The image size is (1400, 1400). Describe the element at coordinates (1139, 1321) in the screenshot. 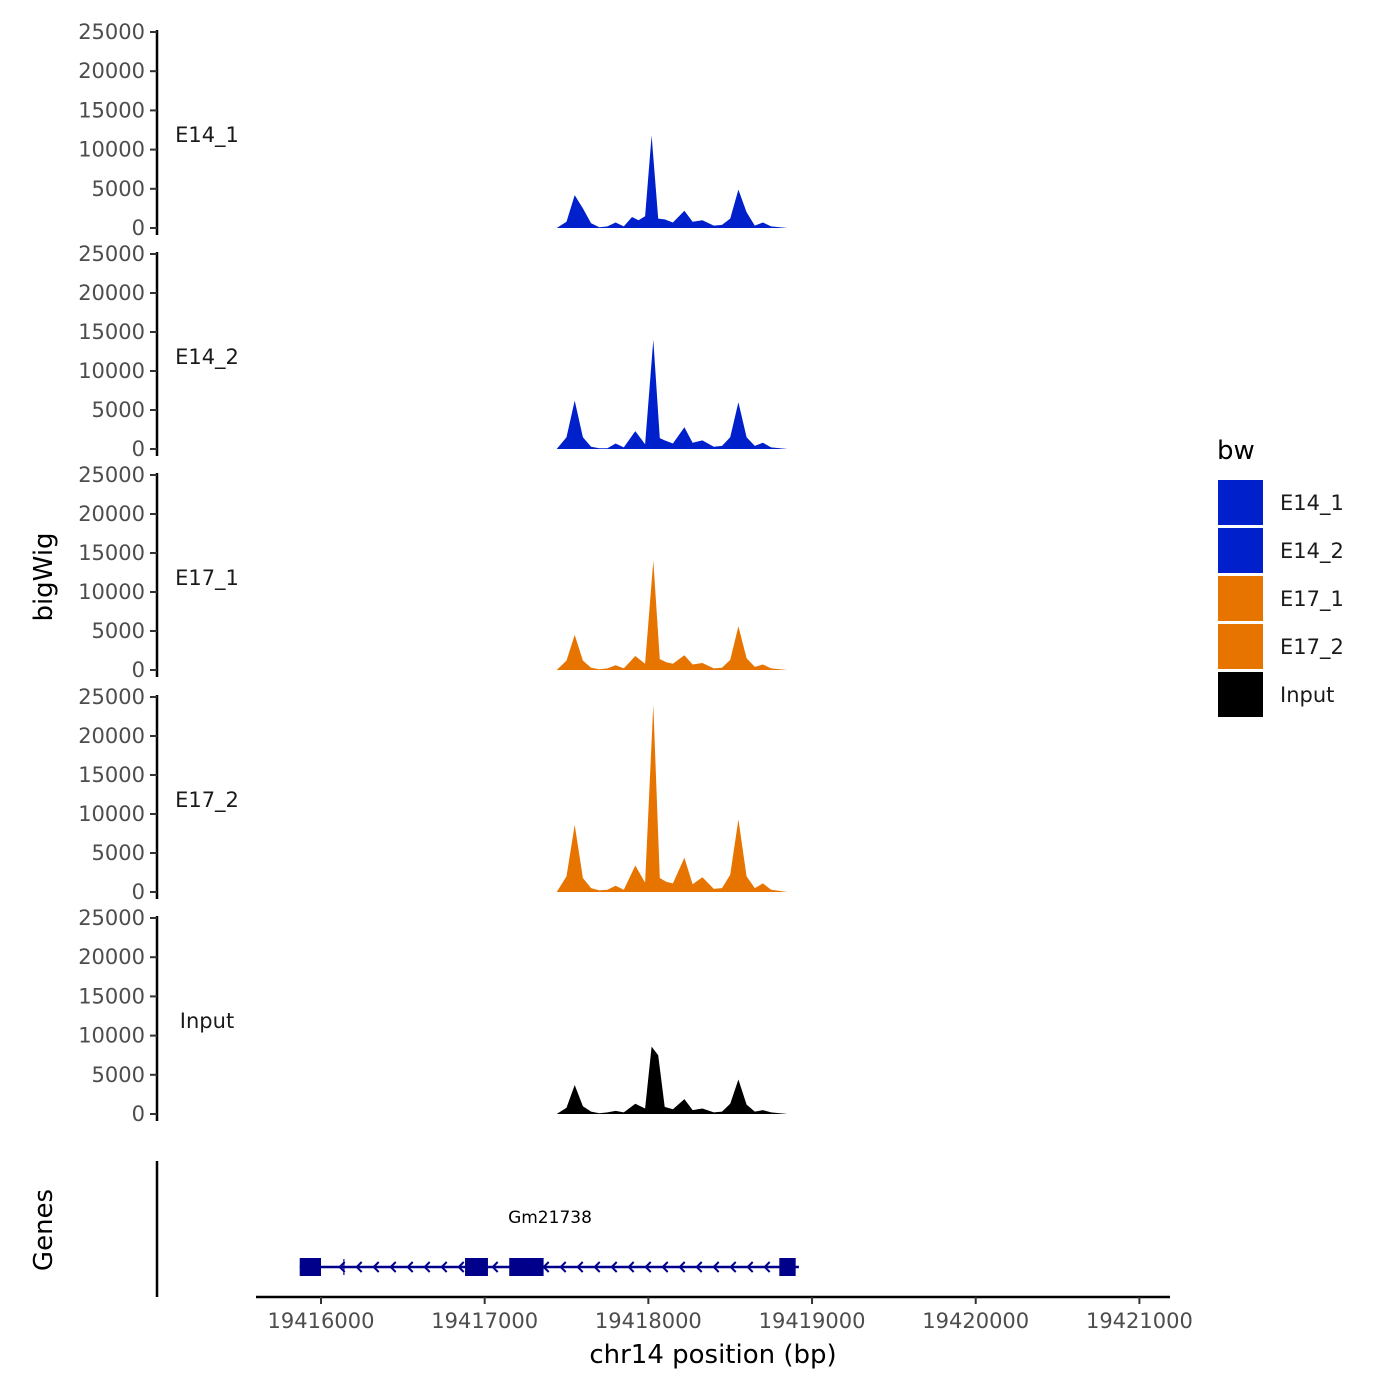

I see `x-tick-label: 19421000` at that location.